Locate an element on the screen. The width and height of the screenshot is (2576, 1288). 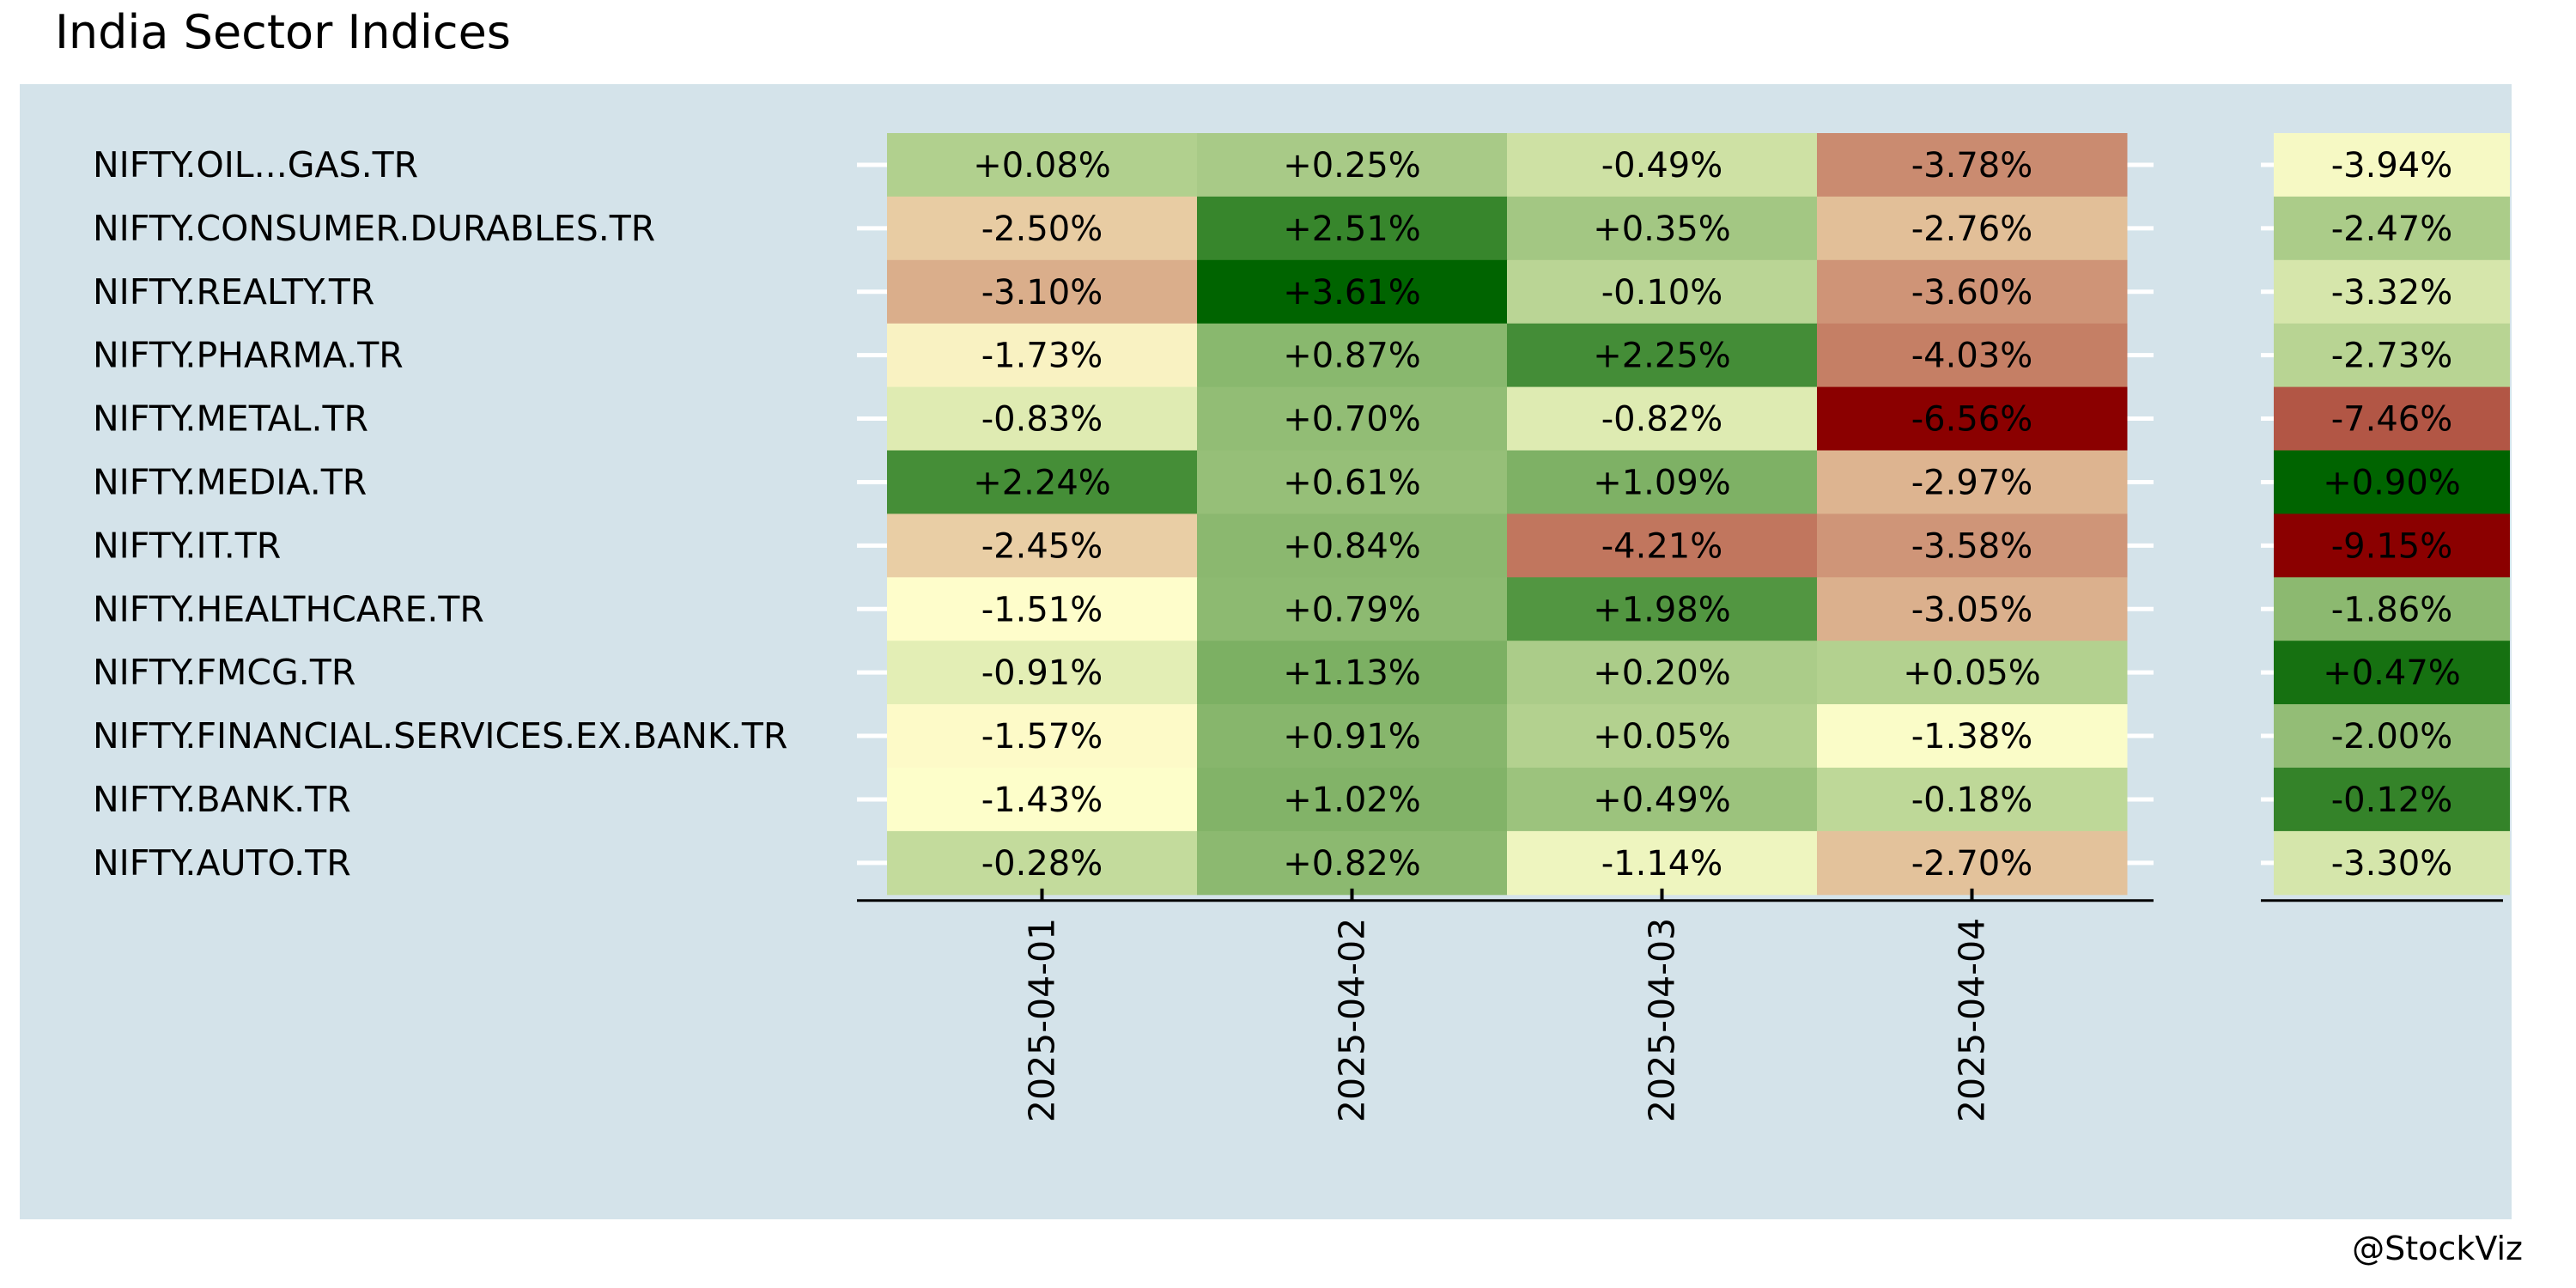
cell-label: -0.28% is located at coordinates (1042, 864).